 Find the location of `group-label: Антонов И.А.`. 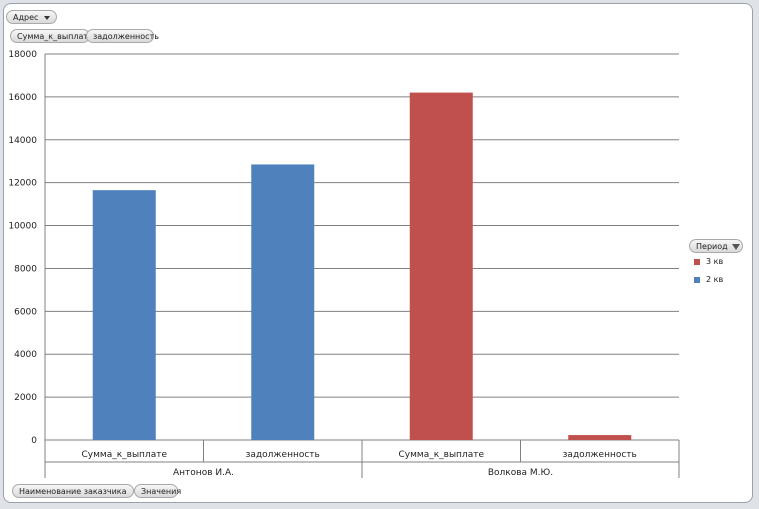

group-label: Антонов И.А. is located at coordinates (203, 473).